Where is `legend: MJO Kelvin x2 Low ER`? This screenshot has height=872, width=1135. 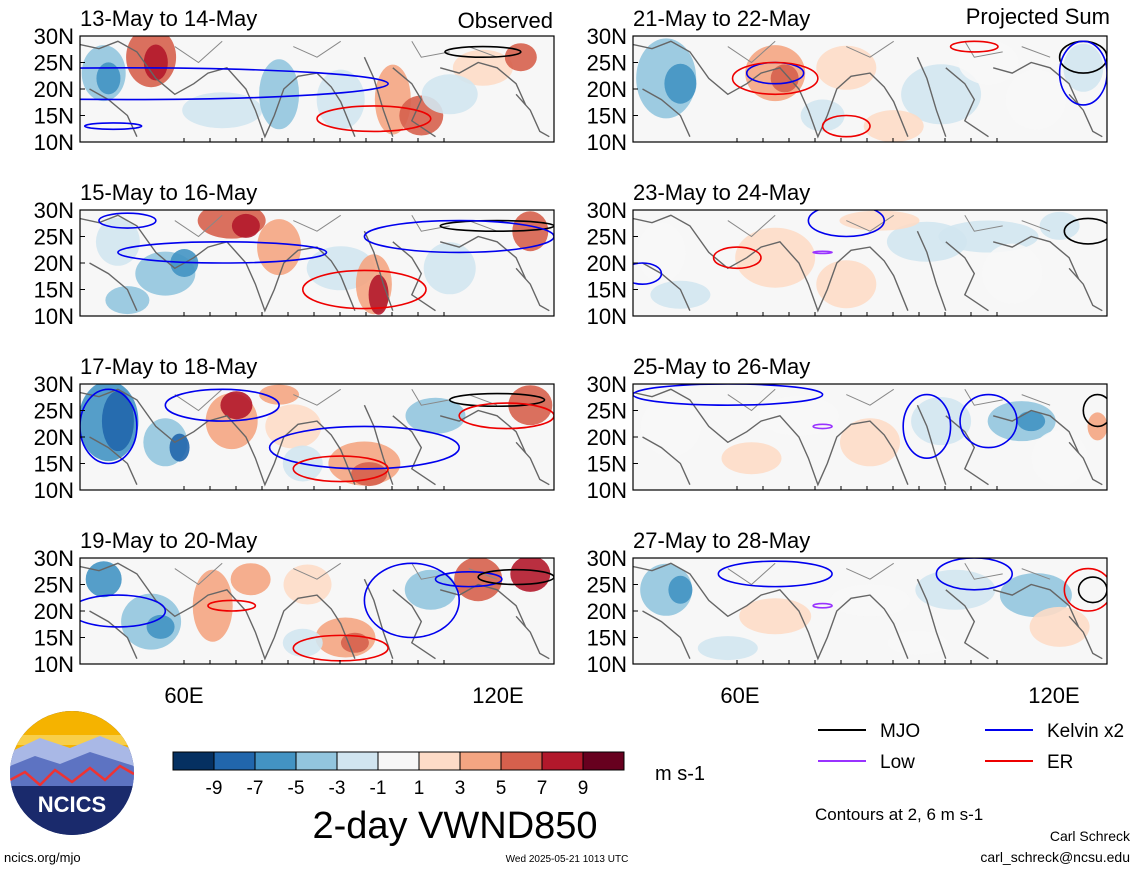
legend: MJO Kelvin x2 Low ER is located at coordinates (971, 747).